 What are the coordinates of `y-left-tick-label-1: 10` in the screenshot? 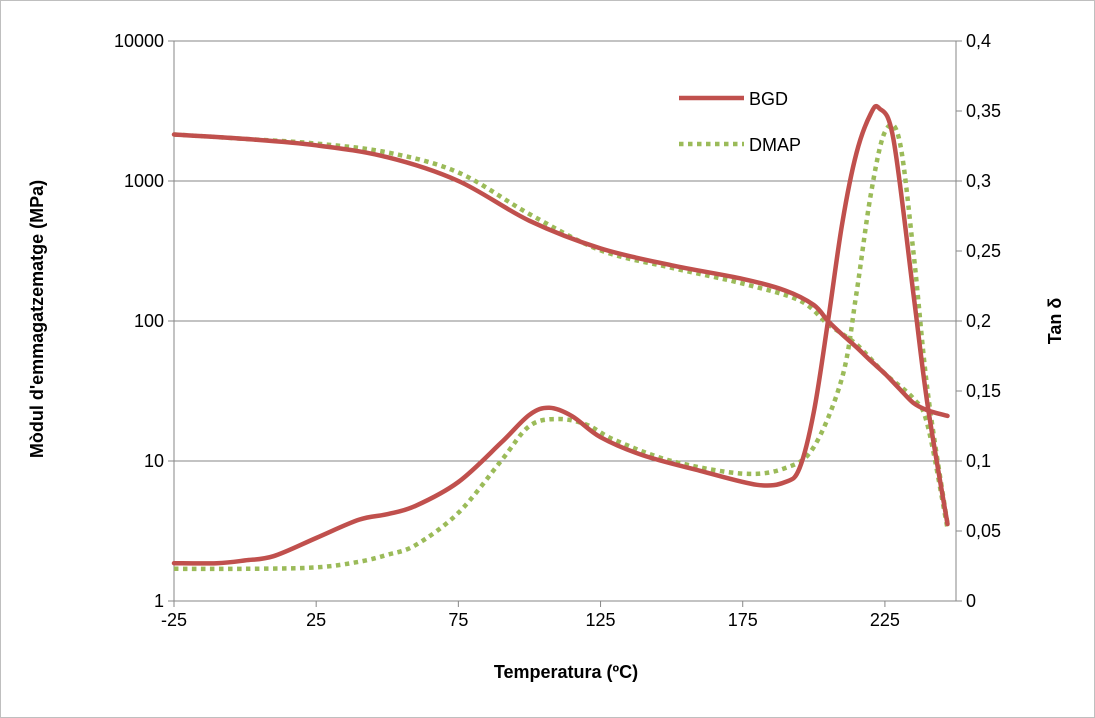 It's located at (154, 461).